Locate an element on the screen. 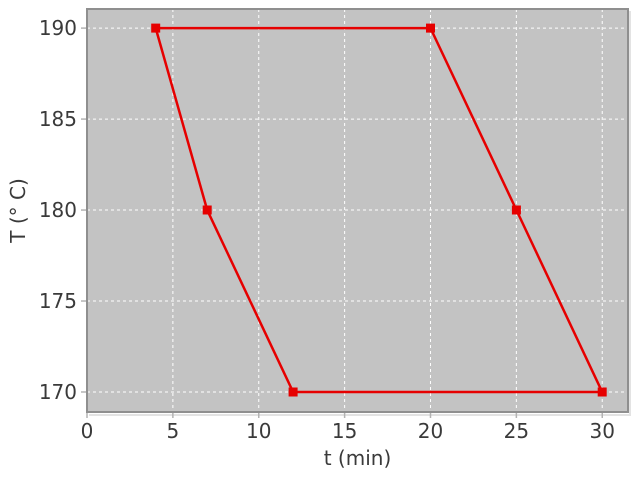 This screenshot has height=480, width=640. y-tick-label: 190 is located at coordinates (58, 28).